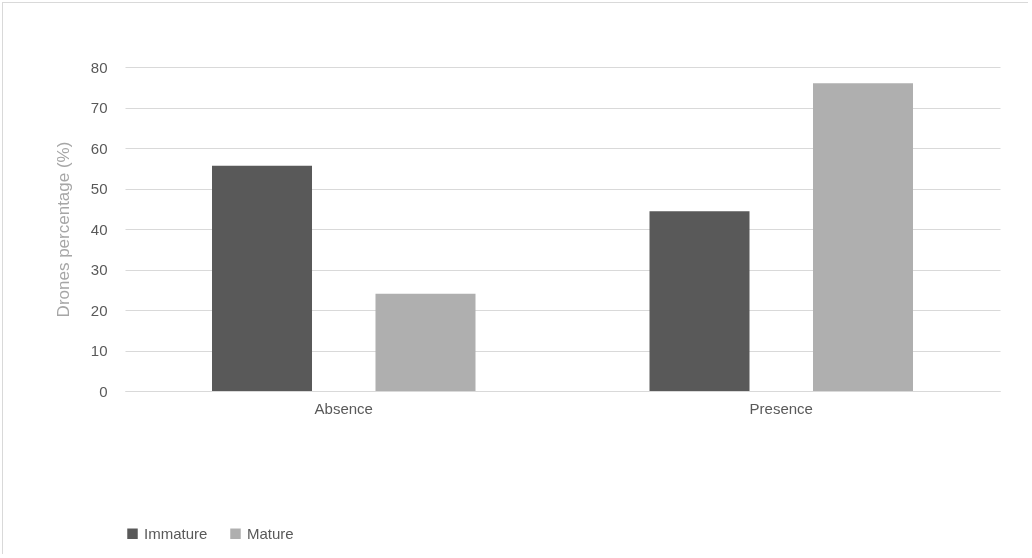 The height and width of the screenshot is (558, 1032). I want to click on y-tick-label: 80, so click(99, 67).